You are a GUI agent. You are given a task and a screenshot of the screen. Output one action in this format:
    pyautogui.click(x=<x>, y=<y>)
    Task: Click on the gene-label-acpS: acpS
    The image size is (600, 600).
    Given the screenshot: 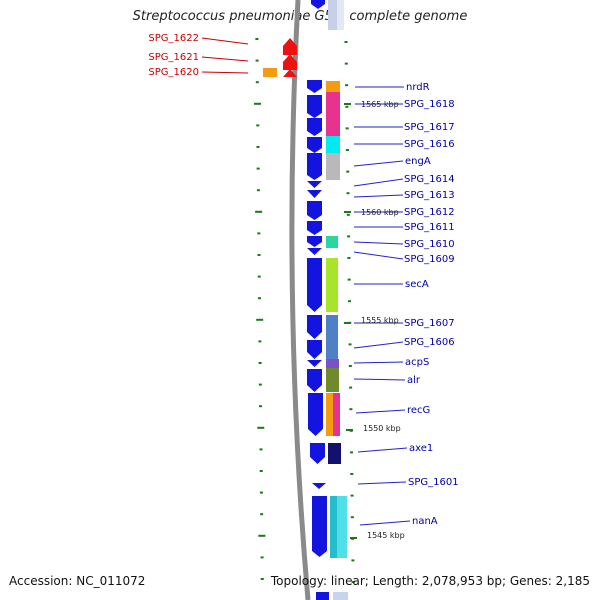 What is the action you would take?
    pyautogui.click(x=417, y=362)
    